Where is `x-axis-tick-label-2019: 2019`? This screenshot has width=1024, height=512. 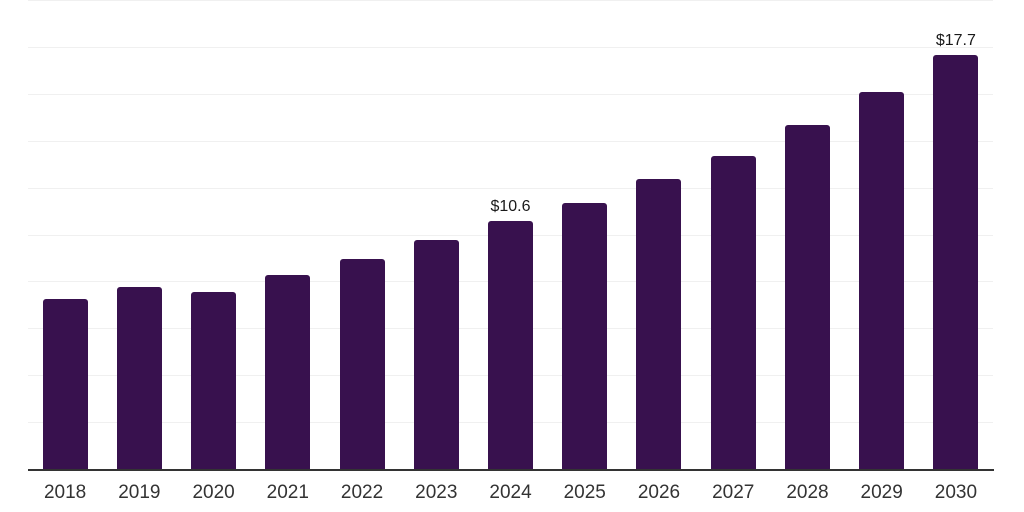
x-axis-tick-label-2019: 2019 is located at coordinates (139, 492).